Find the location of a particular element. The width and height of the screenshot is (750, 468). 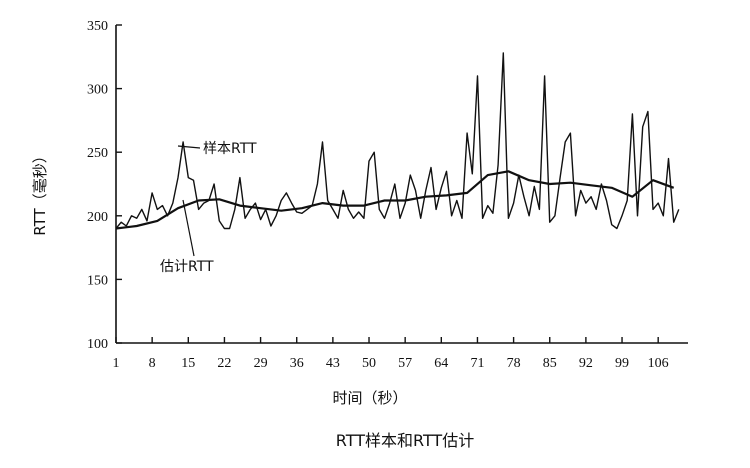

y-tick-label: 300 is located at coordinates (97, 90).